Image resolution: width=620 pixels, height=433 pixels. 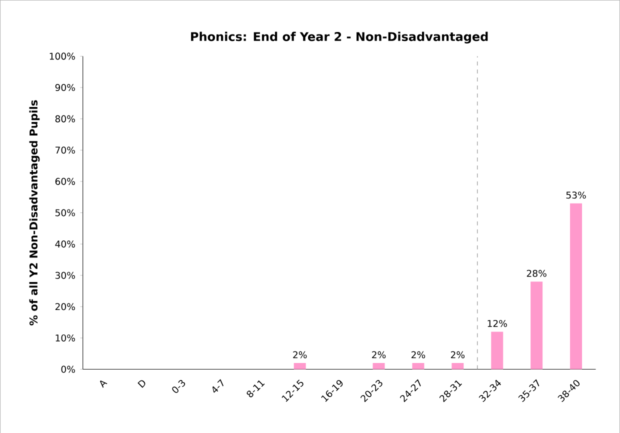 I want to click on y-tick-label: 70%, so click(x=65, y=150).